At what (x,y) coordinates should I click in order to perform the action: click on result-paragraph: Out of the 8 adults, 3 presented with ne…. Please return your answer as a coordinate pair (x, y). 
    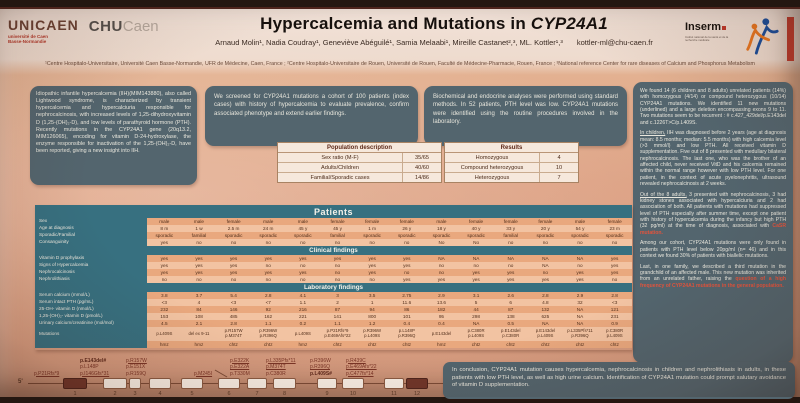
    Looking at the image, I should click on (713, 214).